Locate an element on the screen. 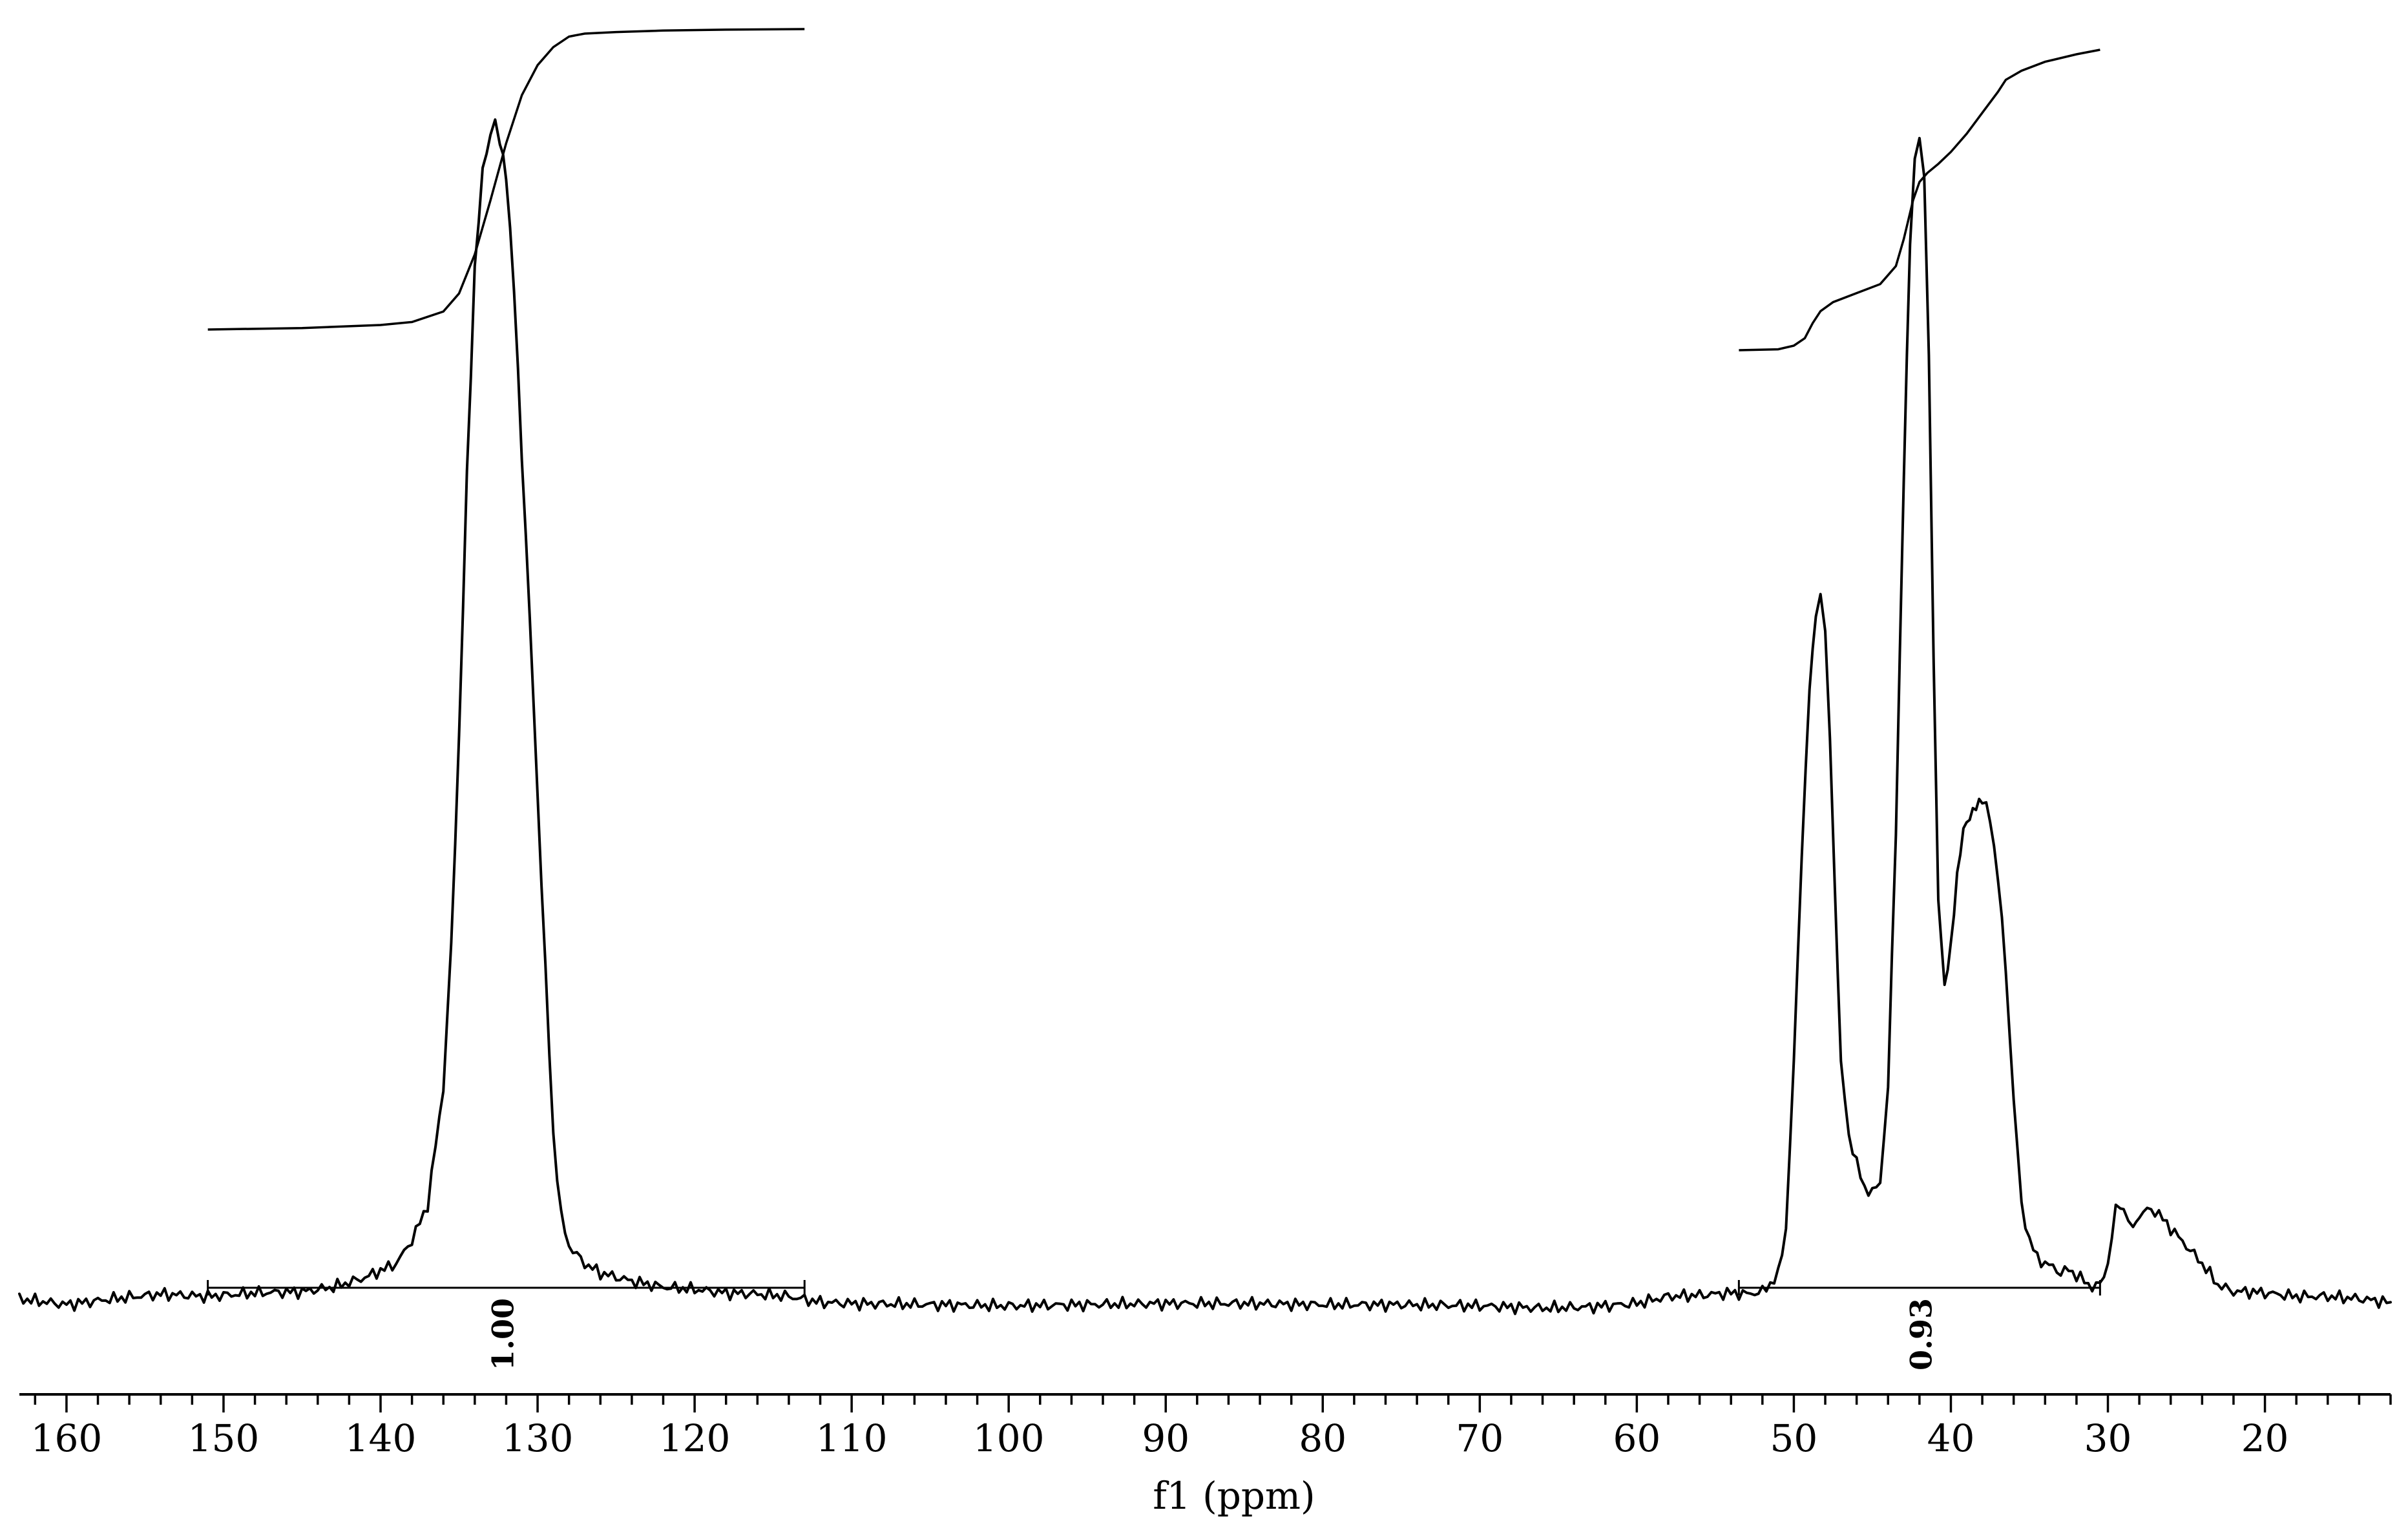 The image size is (2408, 1532). x-tick-label: 110 is located at coordinates (852, 1438).